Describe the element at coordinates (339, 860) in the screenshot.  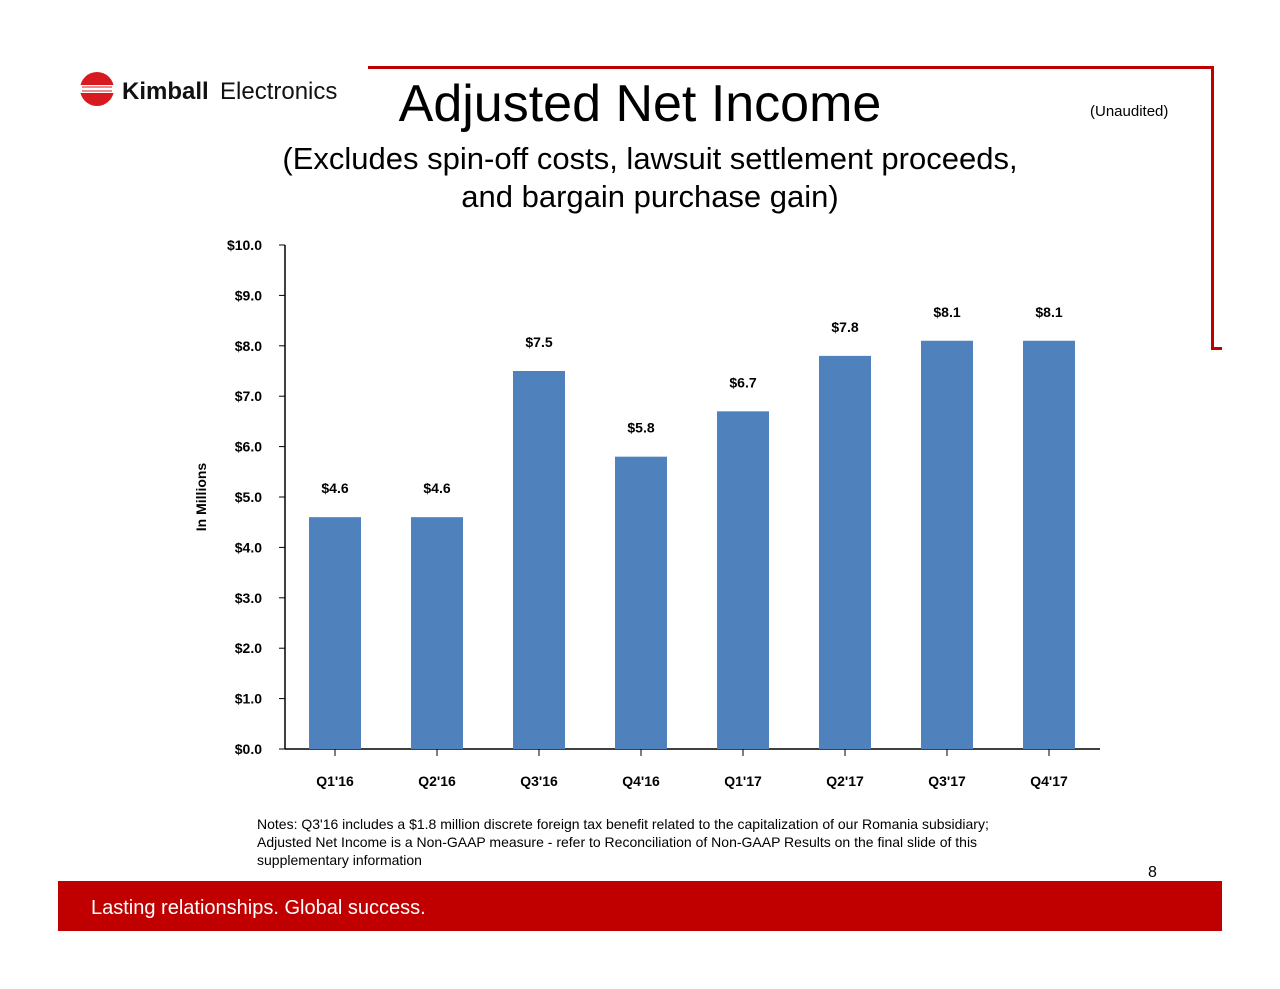
I see `notes-line-3: supplementary information` at that location.